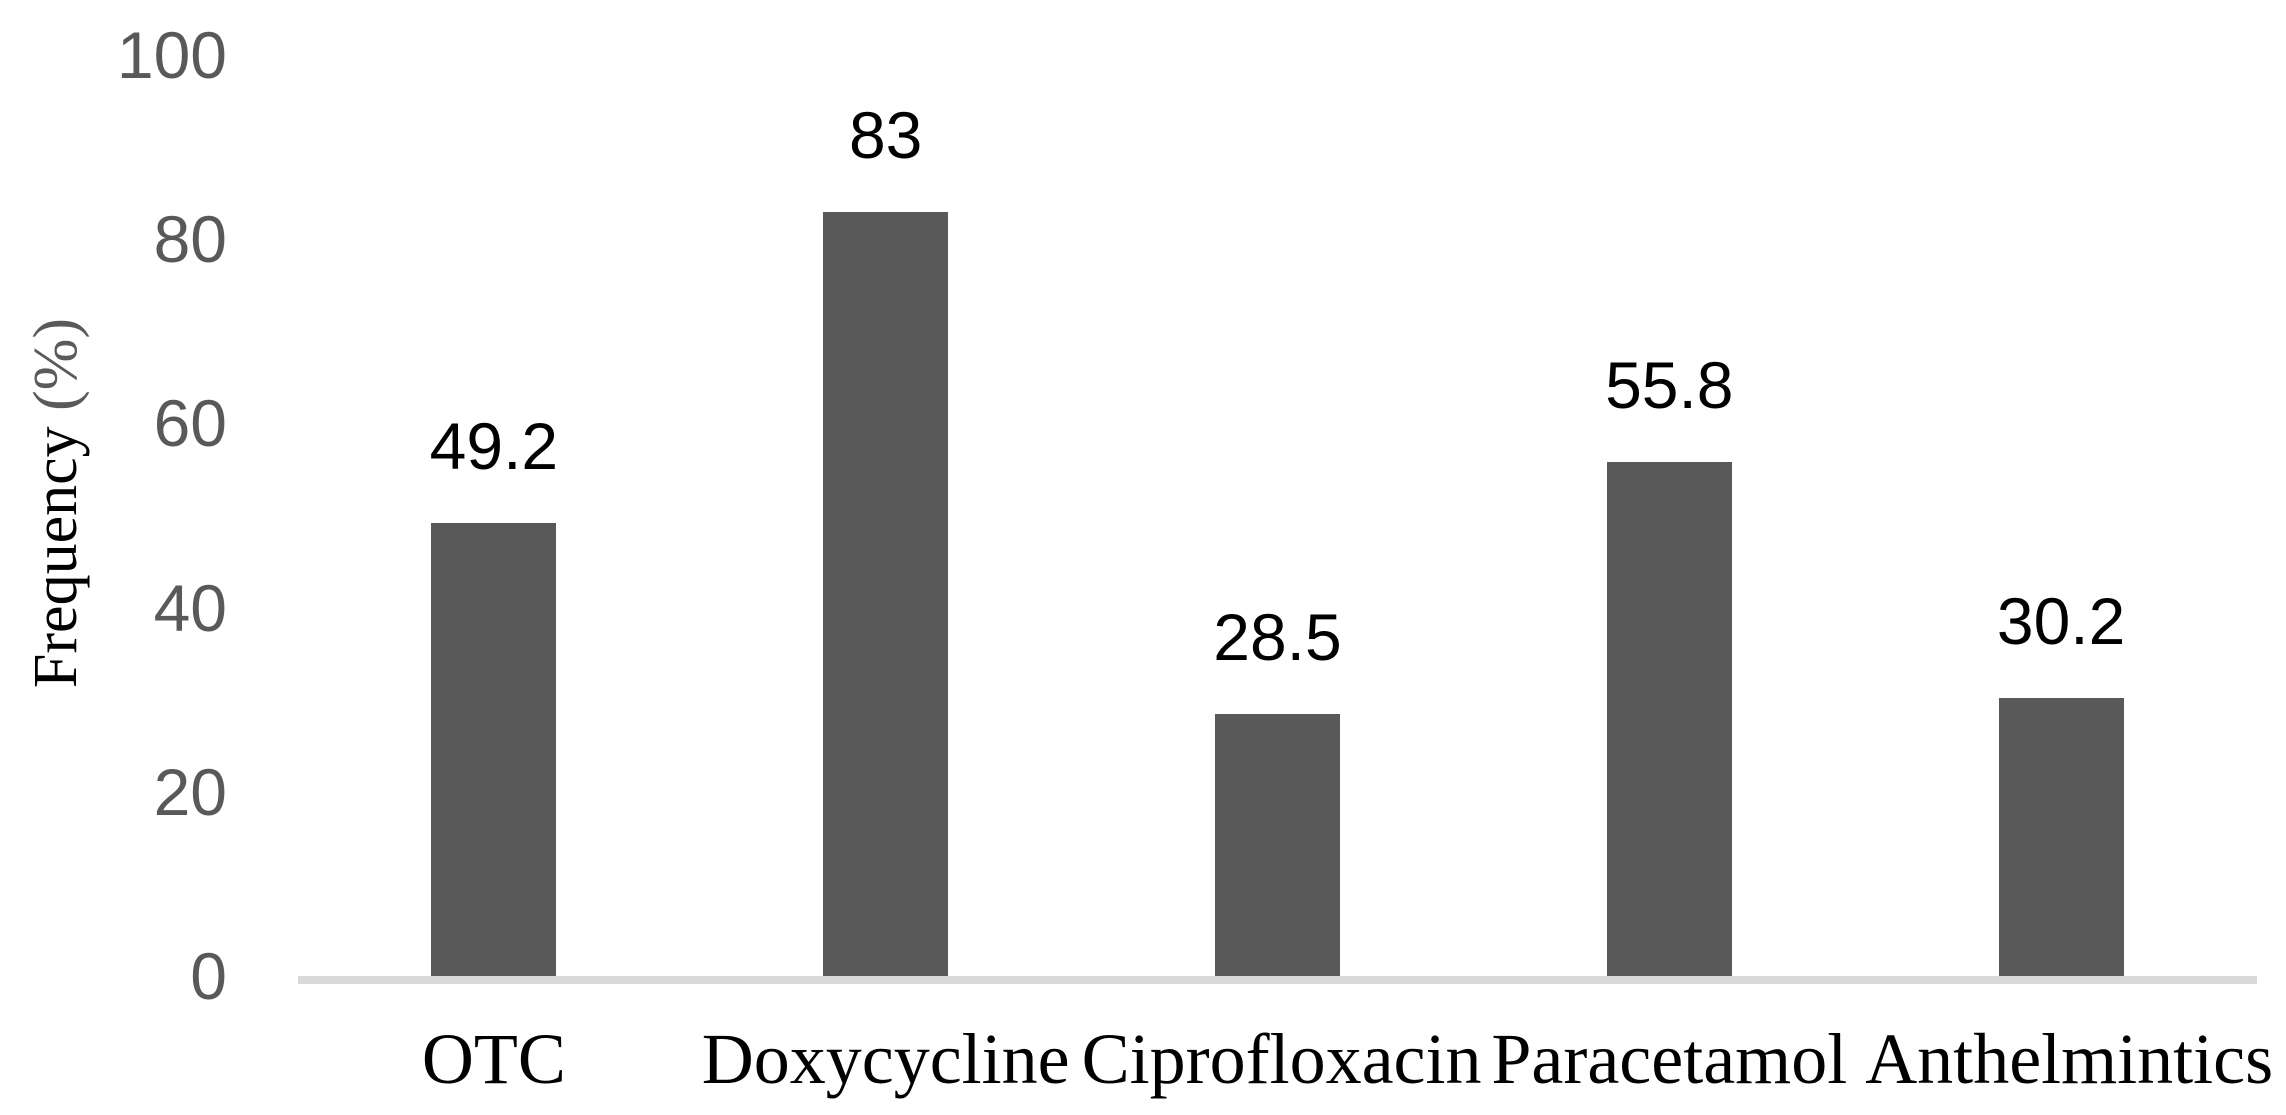 Image resolution: width=2286 pixels, height=1115 pixels. What do you see at coordinates (1669, 385) in the screenshot?
I see `value-label-paracetamol: 55.8` at bounding box center [1669, 385].